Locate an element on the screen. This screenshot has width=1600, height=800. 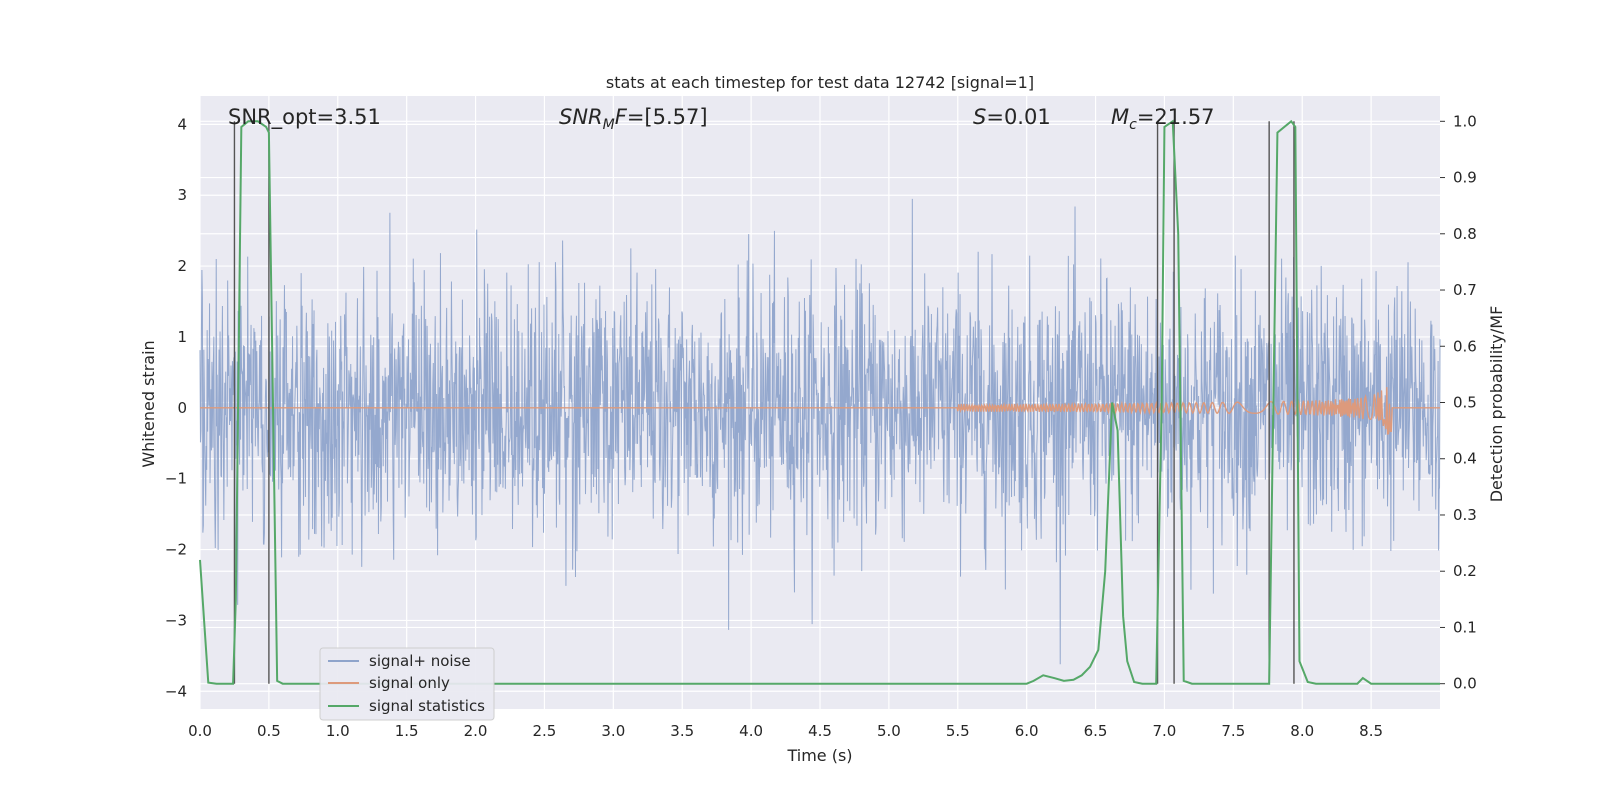
y-right-tick-label: 0.2 is located at coordinates (1465, 571).